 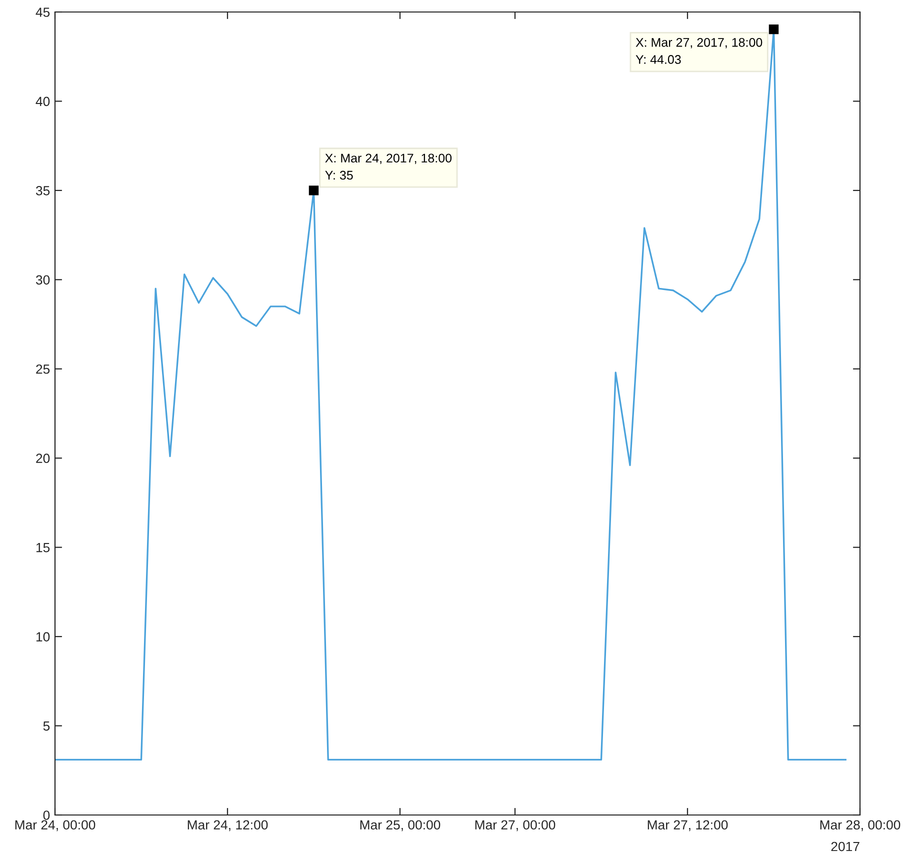 What do you see at coordinates (55, 826) in the screenshot?
I see `x-tick-label: Mar 24, 00:00` at bounding box center [55, 826].